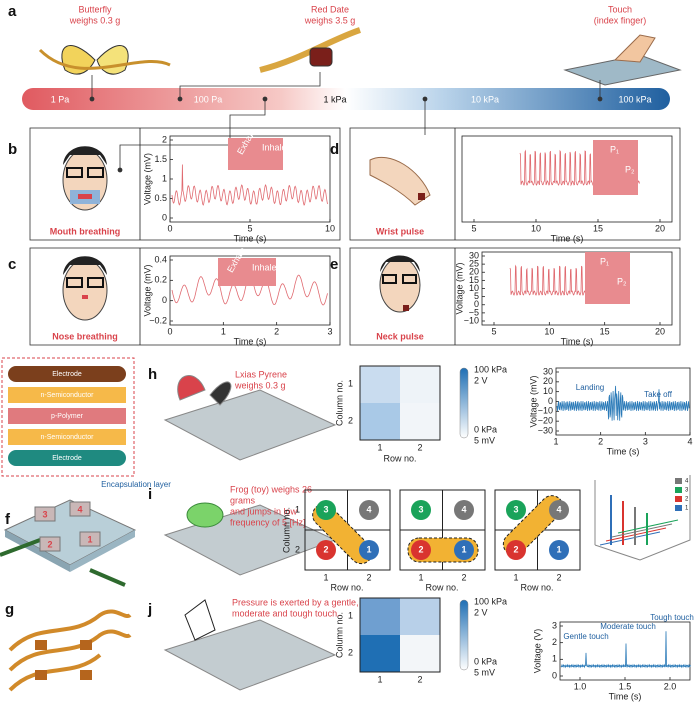  I want to click on x-tick-label: 10, so click(549, 331).